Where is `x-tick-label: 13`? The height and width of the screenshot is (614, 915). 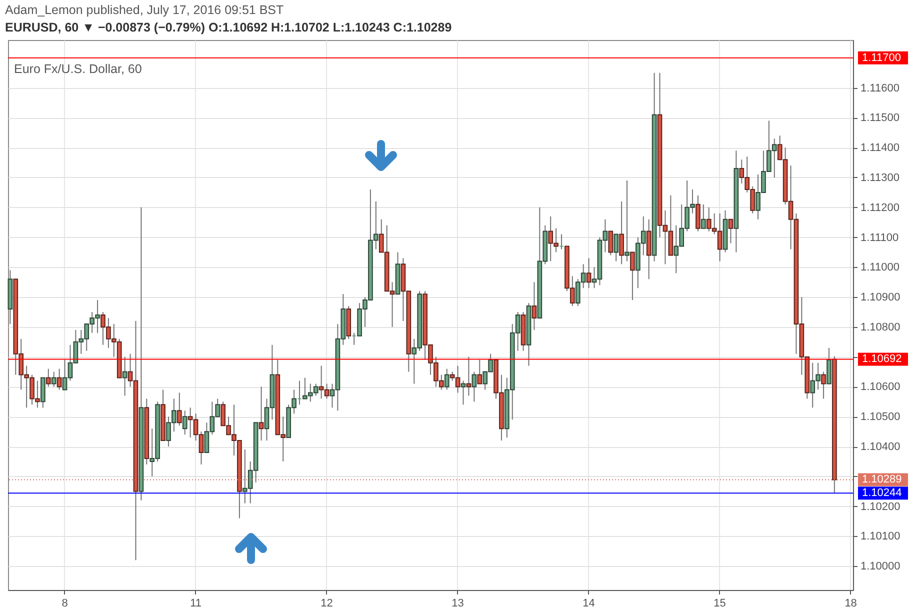
x-tick-label: 13 is located at coordinates (458, 604).